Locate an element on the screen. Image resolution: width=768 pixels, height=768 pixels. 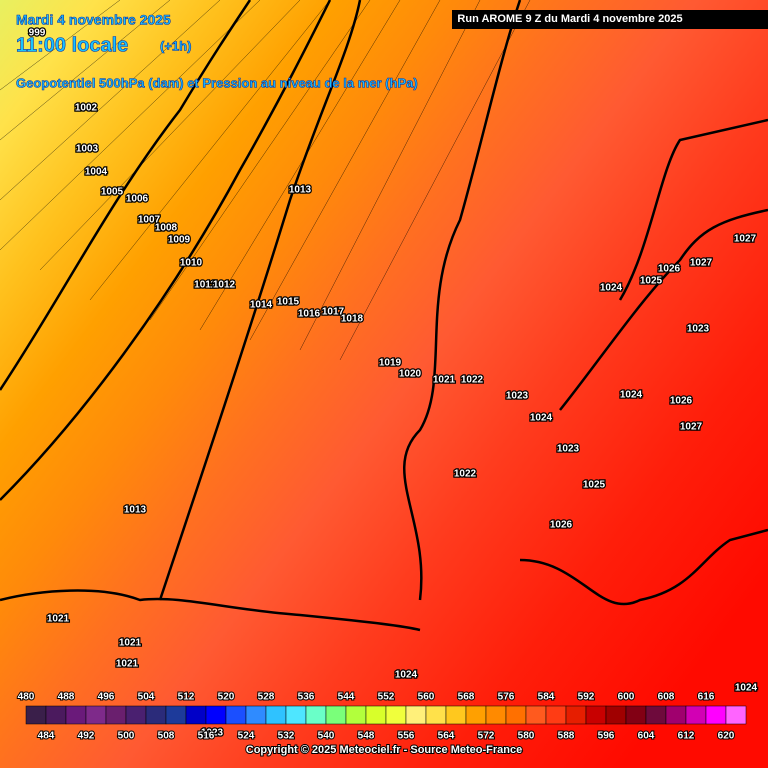
scale-label: 572 is located at coordinates (486, 736).